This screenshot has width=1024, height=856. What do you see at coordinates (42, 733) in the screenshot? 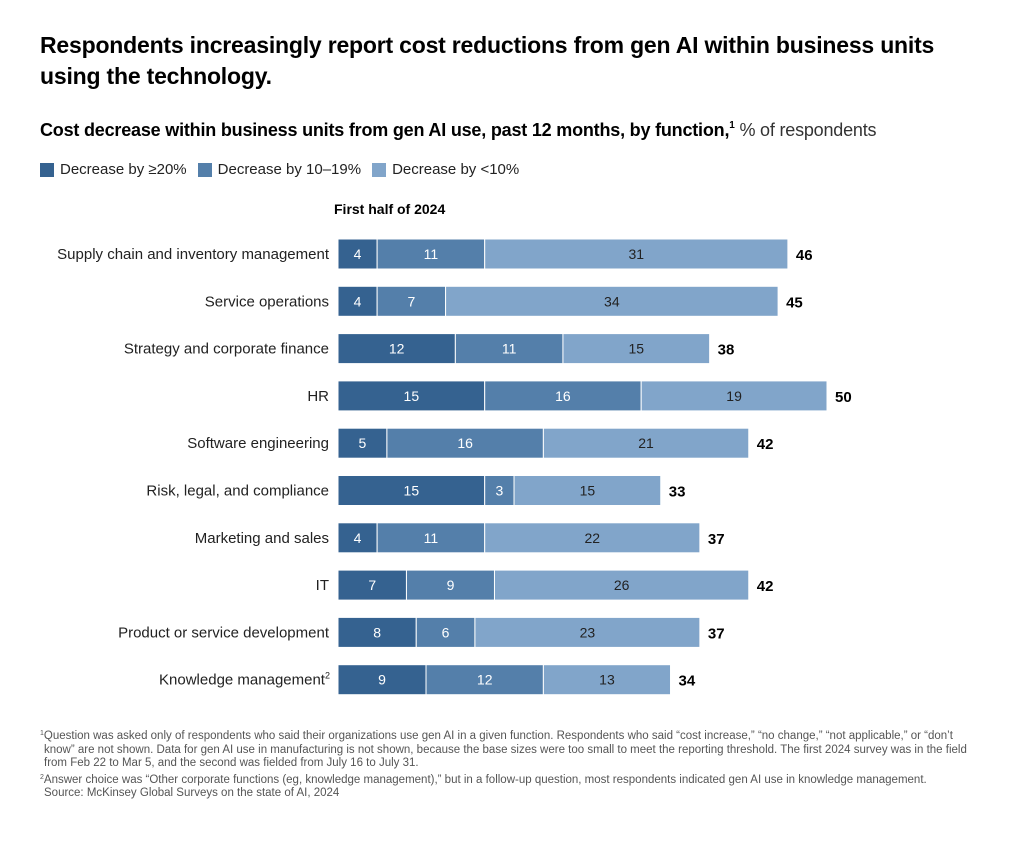
I see `footnote-1-marker: 1` at bounding box center [42, 733].